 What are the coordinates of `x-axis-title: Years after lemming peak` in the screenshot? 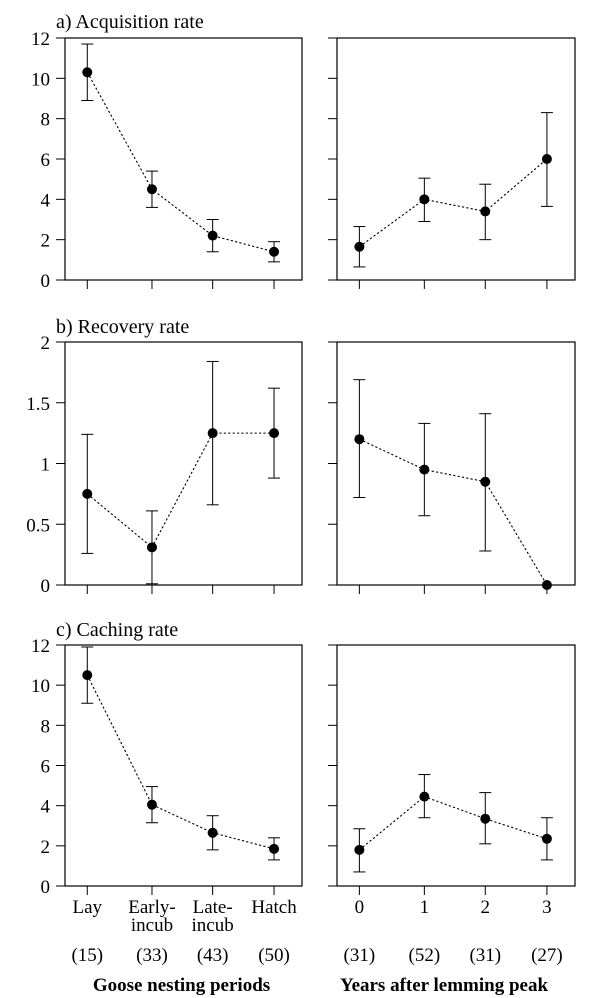 It's located at (444, 985).